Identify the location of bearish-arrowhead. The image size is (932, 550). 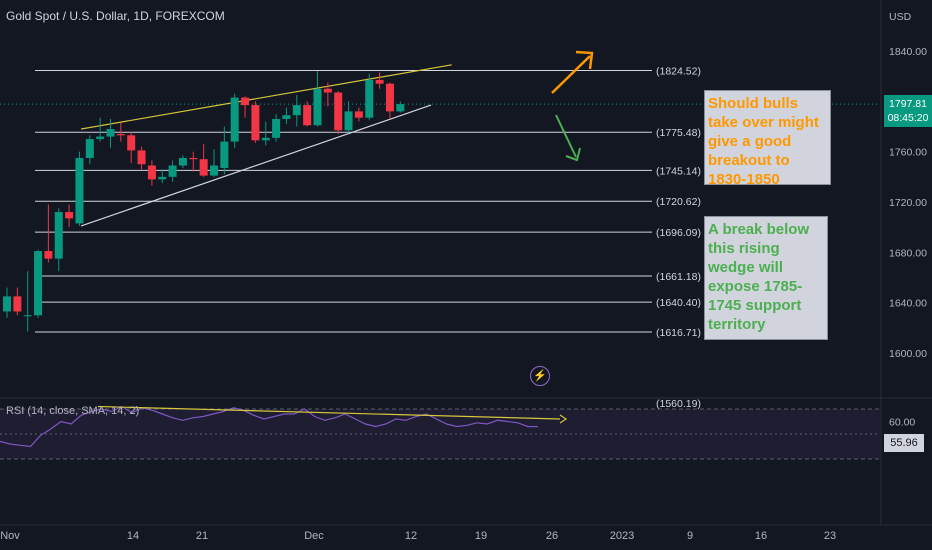
(573, 154).